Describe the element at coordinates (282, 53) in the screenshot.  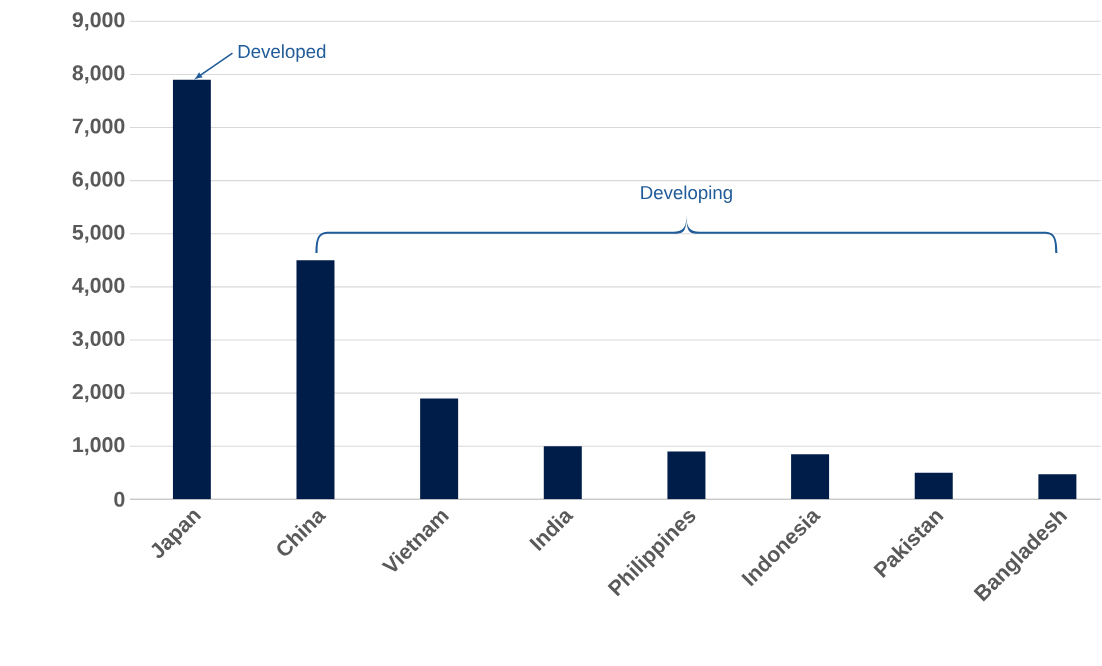
I see `annotation: Developed` at that location.